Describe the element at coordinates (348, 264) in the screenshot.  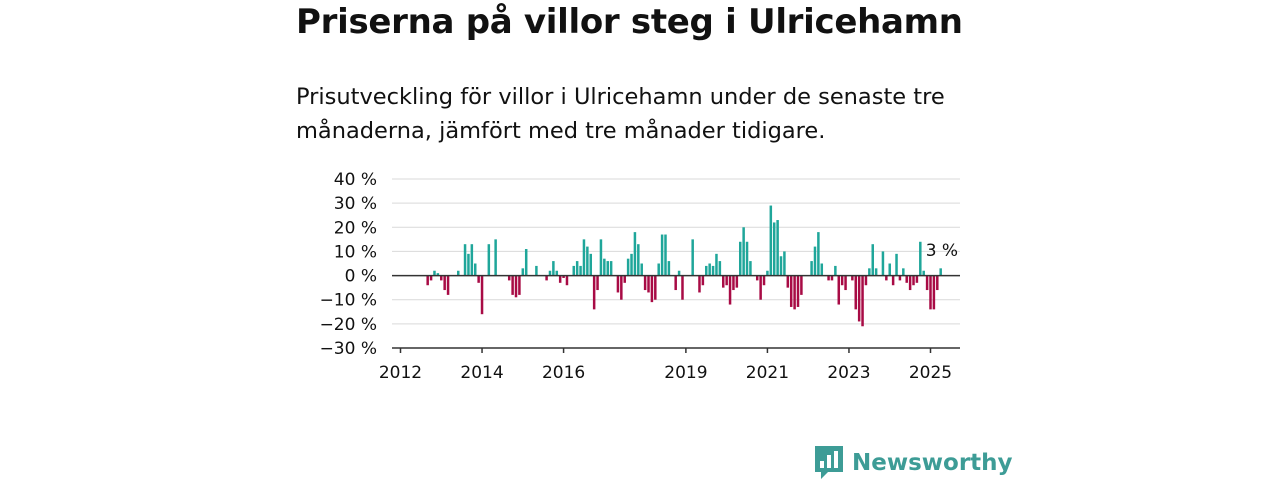
I see `y-axis-tick-labels: 40 % 30 % 20 % 10 % 0 % −10 % −20 % −30 %` at that location.